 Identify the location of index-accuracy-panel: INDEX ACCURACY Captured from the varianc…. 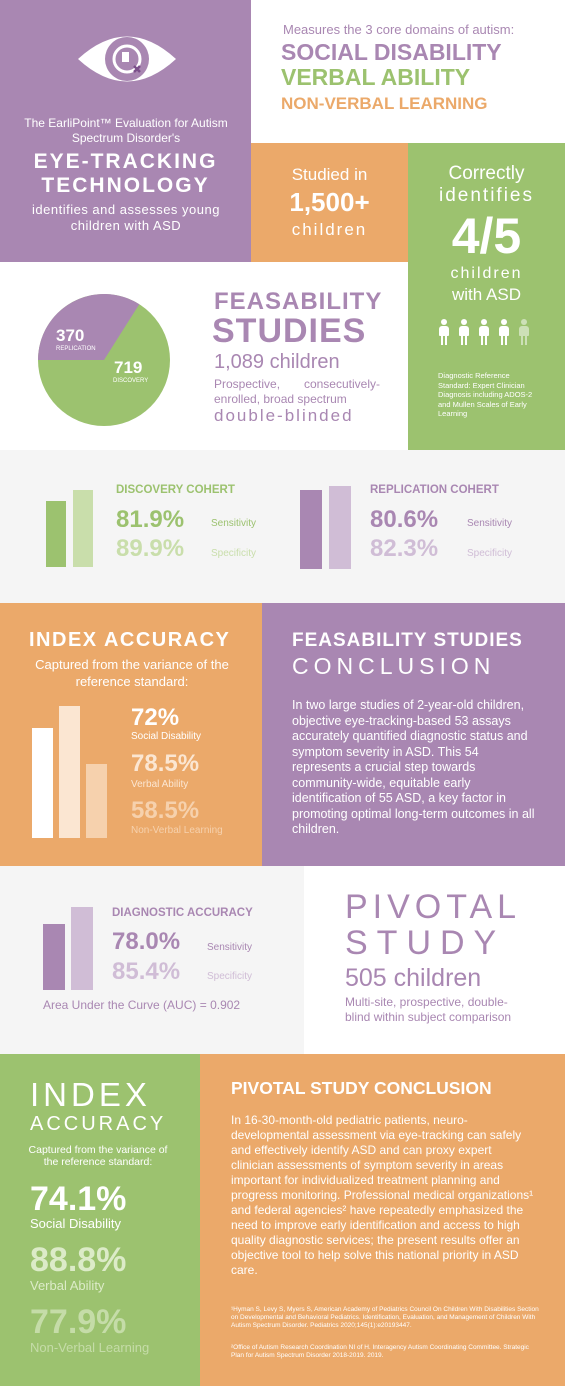
(131, 734).